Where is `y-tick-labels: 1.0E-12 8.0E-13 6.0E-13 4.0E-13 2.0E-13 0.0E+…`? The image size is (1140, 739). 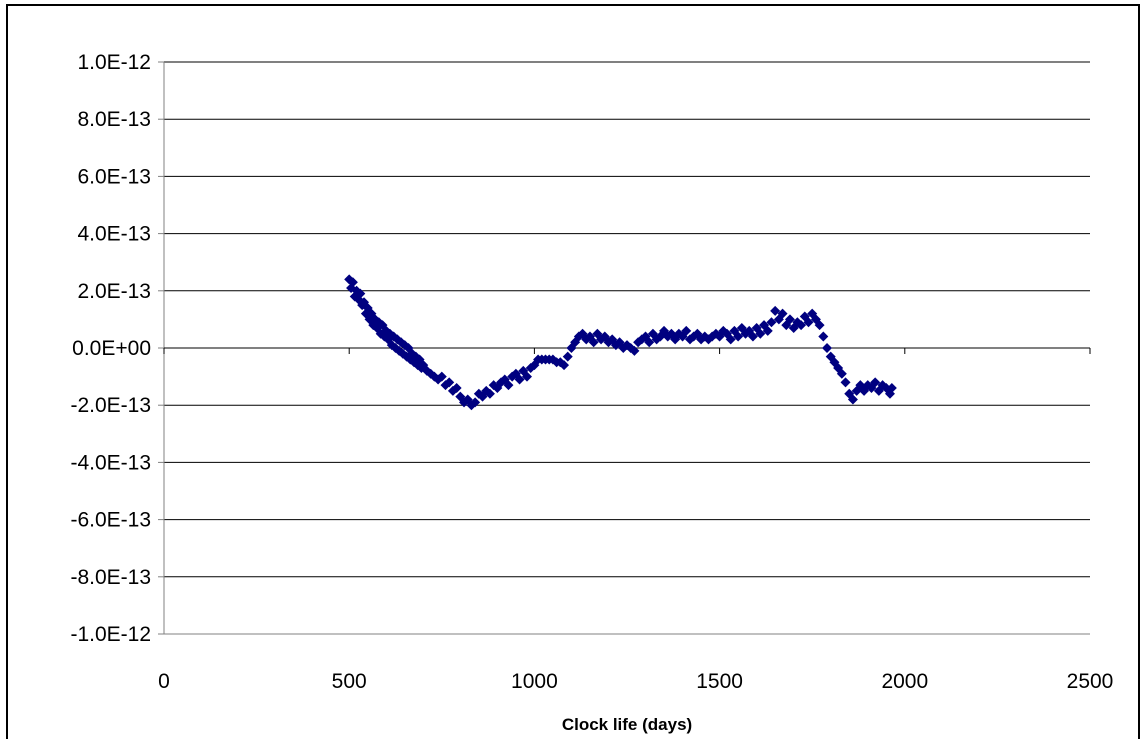
y-tick-labels: 1.0E-12 8.0E-13 6.0E-13 4.0E-13 2.0E-13 0.0E+… is located at coordinates (110, 348).